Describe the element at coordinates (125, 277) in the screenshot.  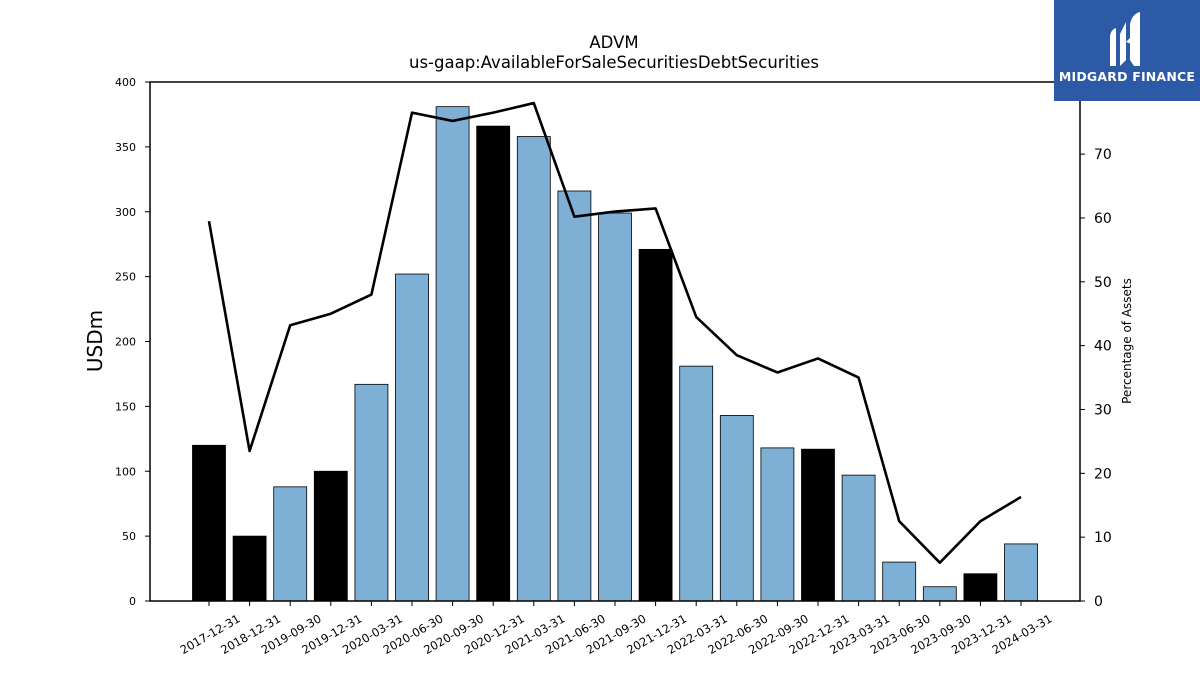
I see `y-tick-label: 250` at that location.